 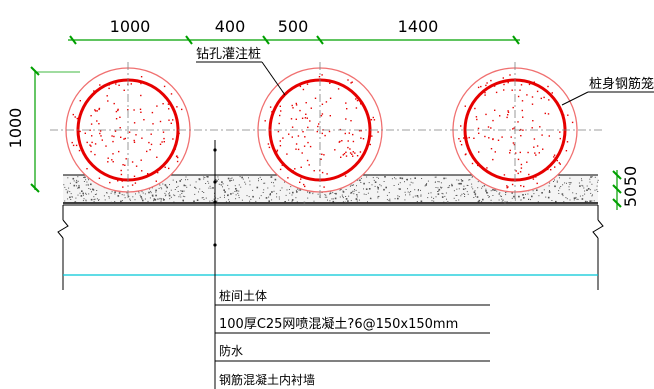 I want to click on pile-type-label: 钻孔灌注桩, so click(x=228, y=54).